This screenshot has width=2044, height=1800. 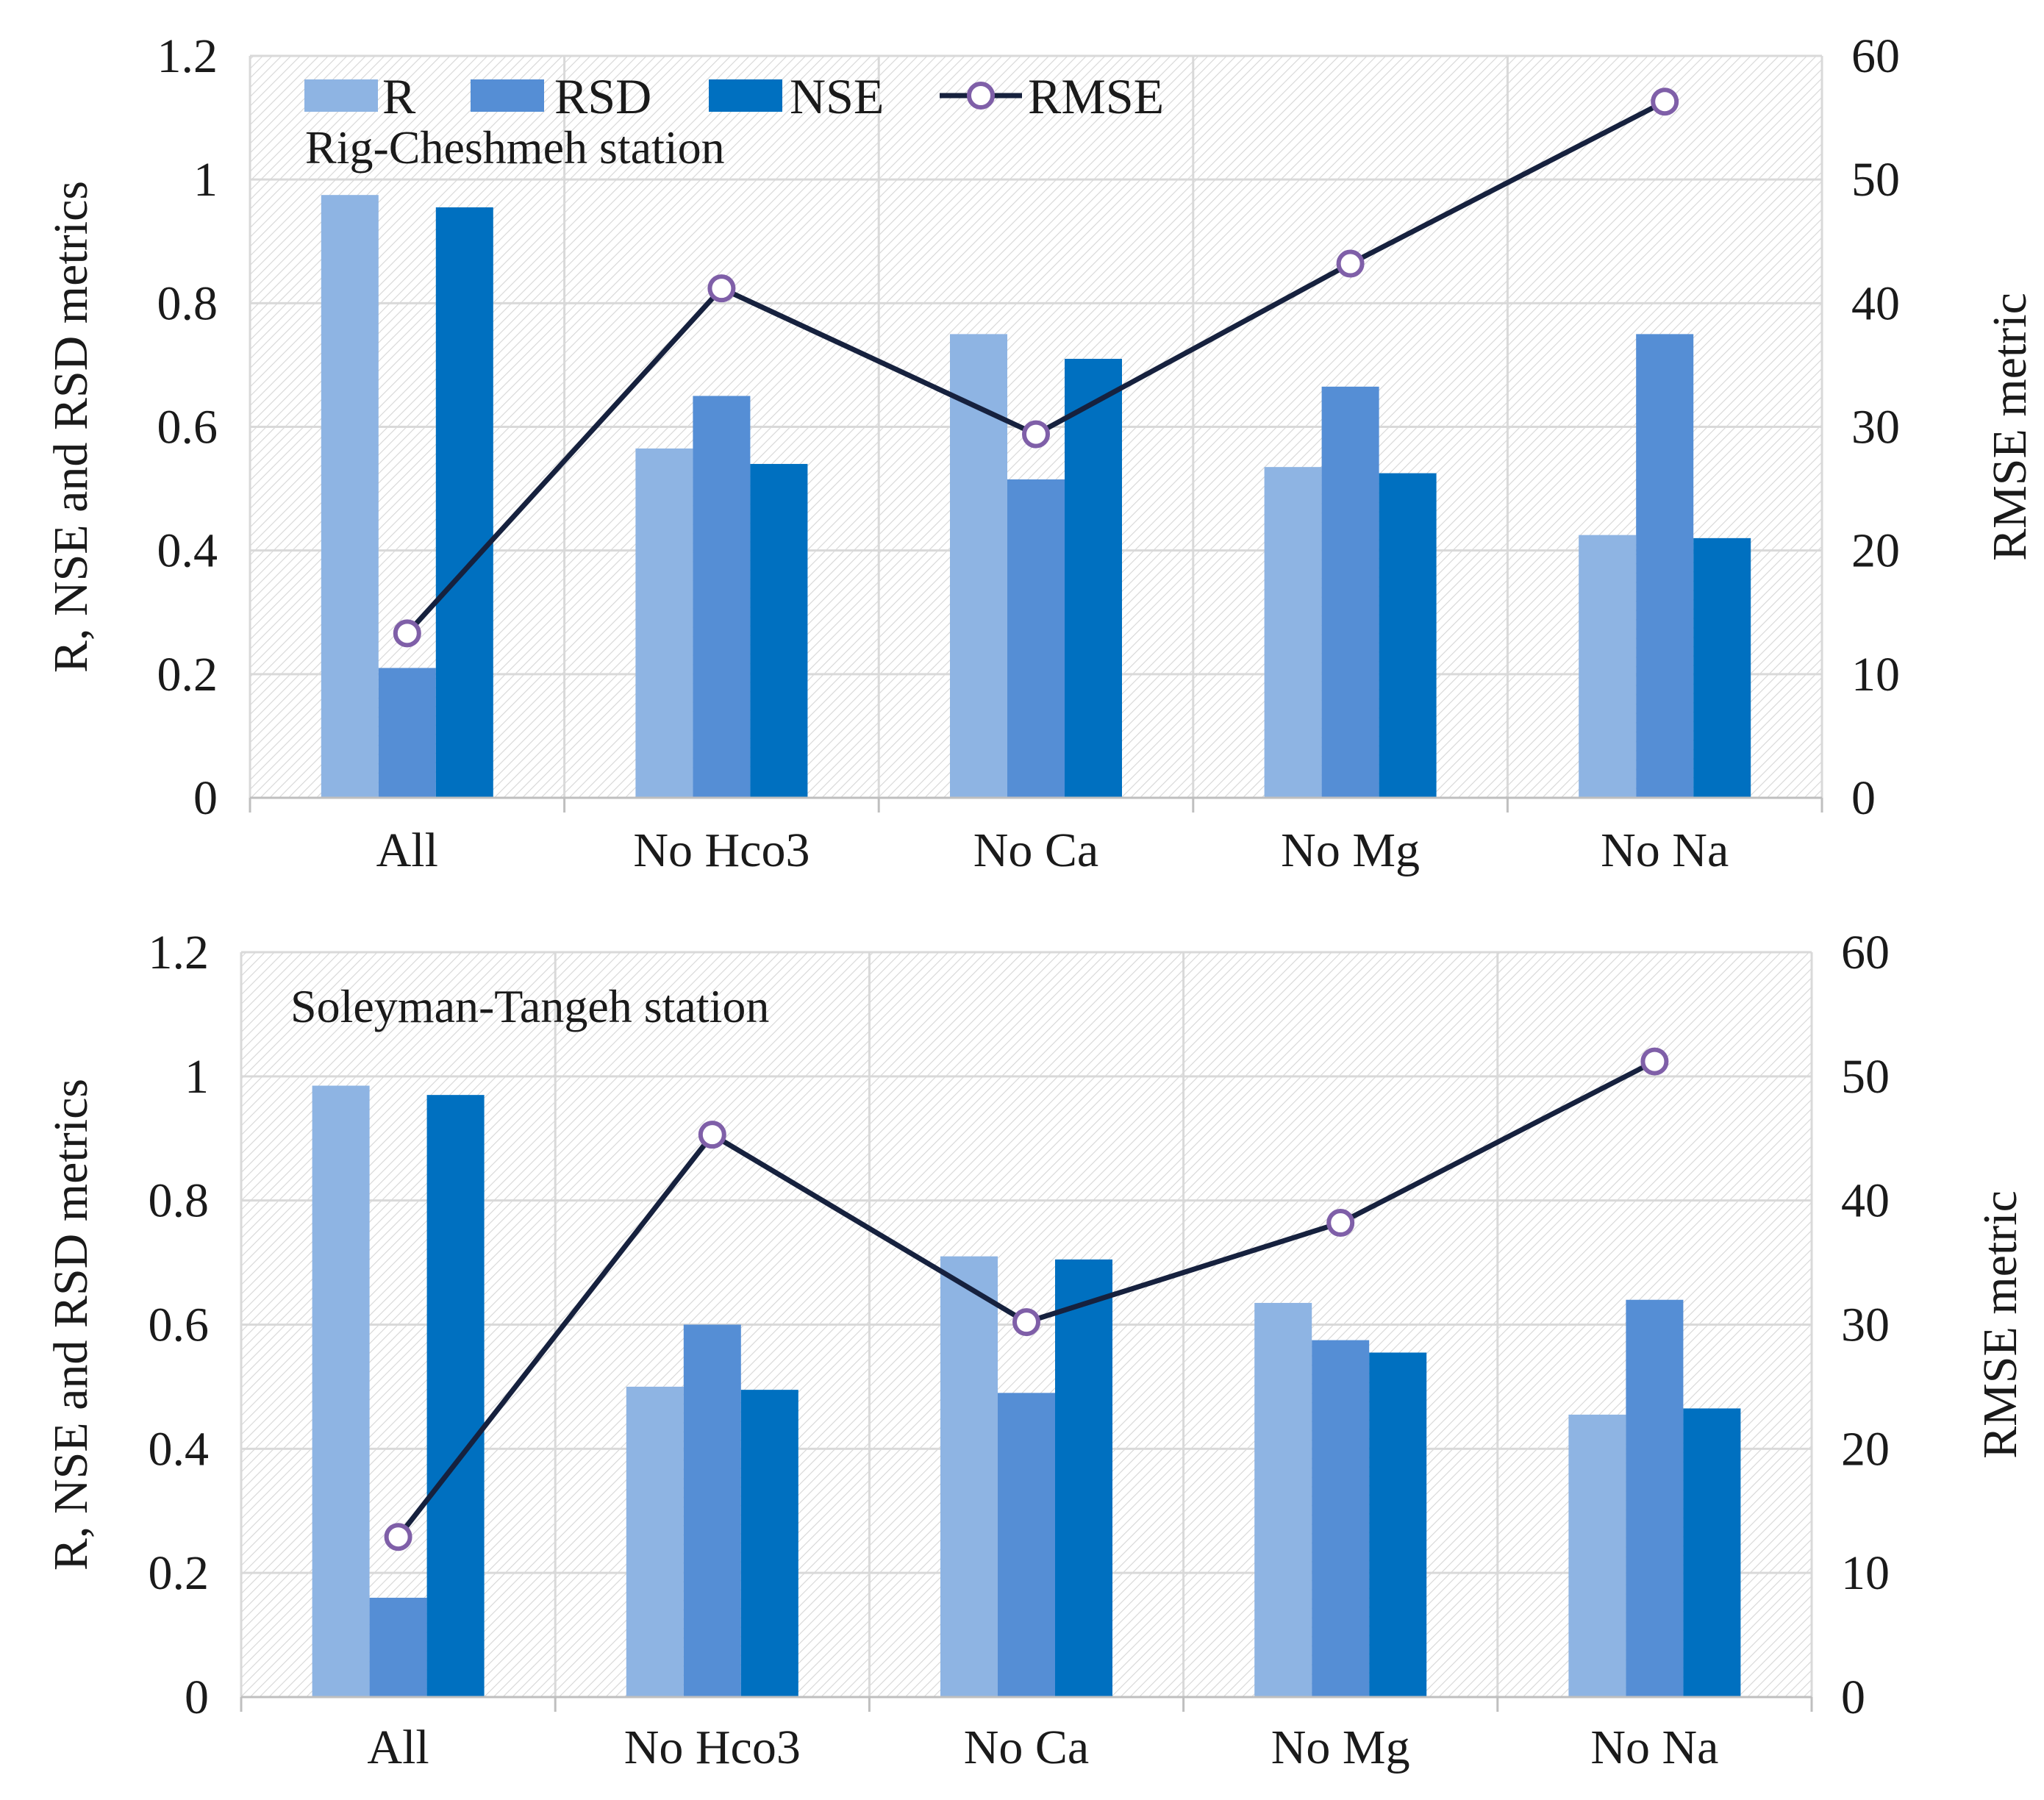 I want to click on legend-swatch-nse, so click(x=745, y=95).